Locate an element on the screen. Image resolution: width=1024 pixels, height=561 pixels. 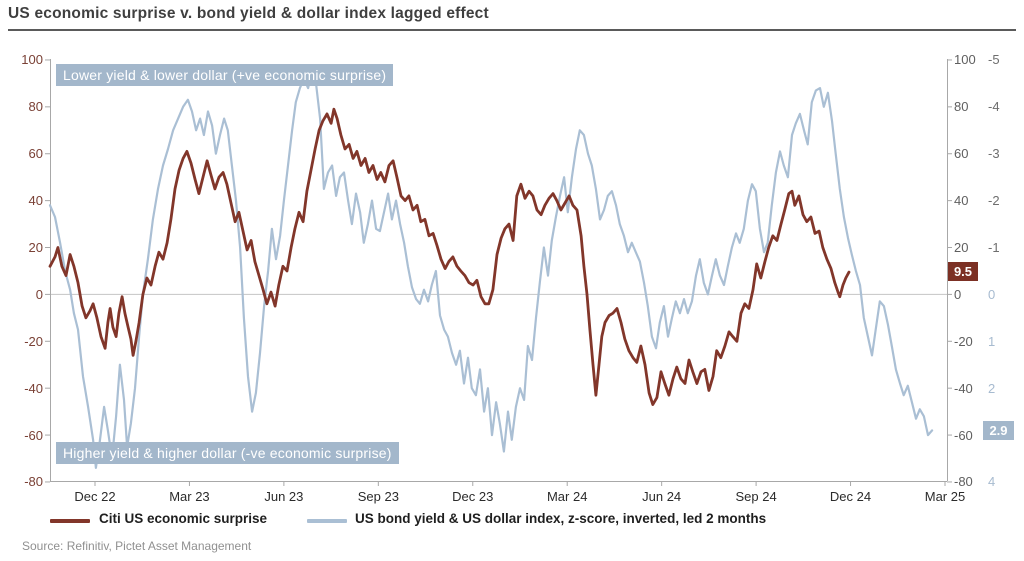
y-left-tick-label: 40 is located at coordinates (35, 201).